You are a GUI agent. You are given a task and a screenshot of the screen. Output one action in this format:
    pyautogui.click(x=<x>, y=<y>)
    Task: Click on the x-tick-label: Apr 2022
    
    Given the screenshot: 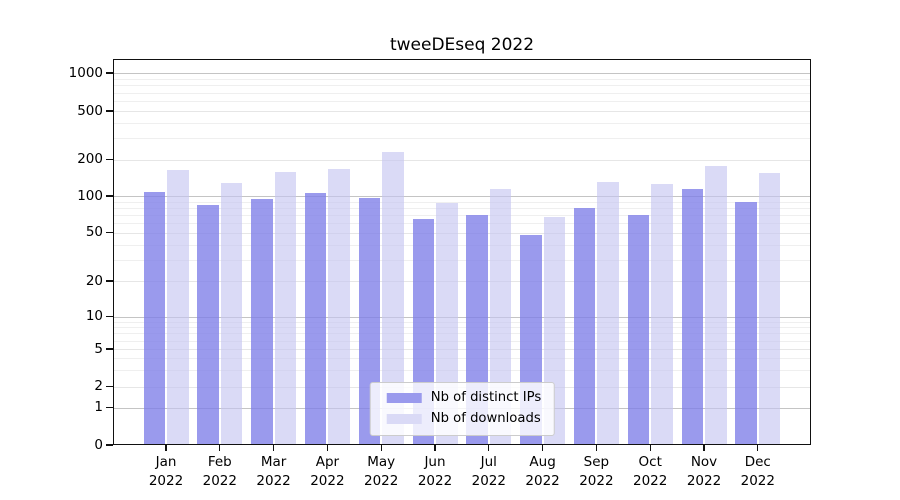 What is the action you would take?
    pyautogui.click(x=327, y=472)
    